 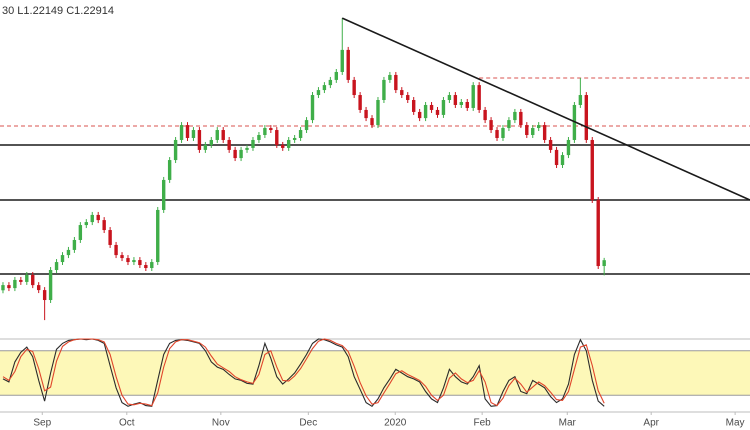 I want to click on x-tick-label: Sep, so click(x=42, y=423).